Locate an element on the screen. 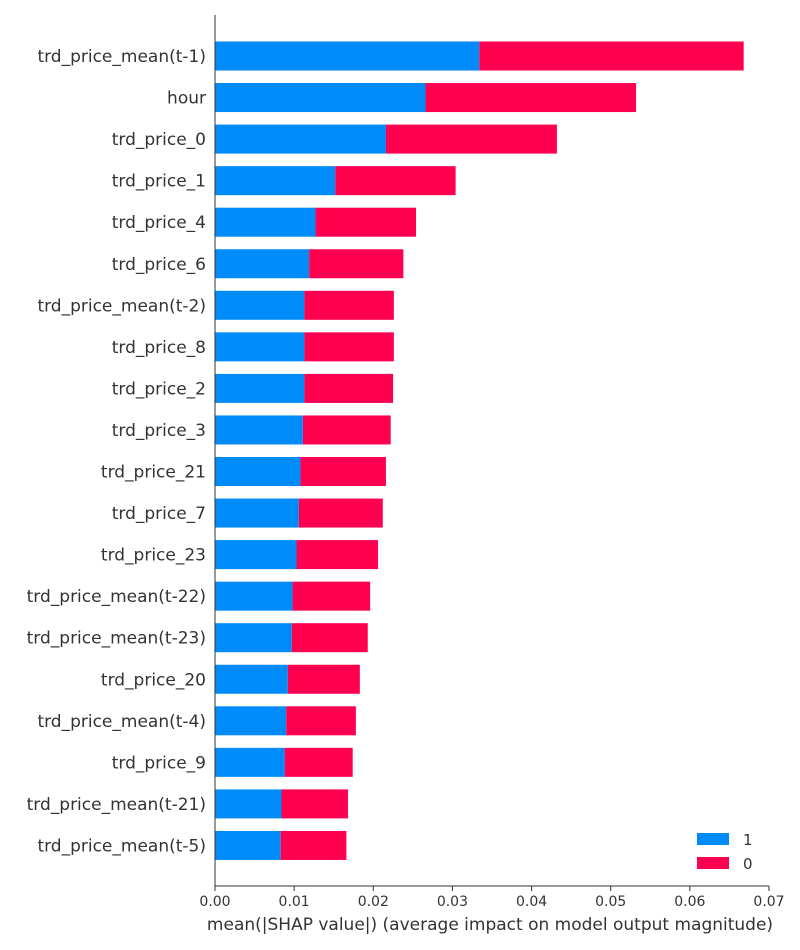  x-tick-label: 0.06 is located at coordinates (689, 902).